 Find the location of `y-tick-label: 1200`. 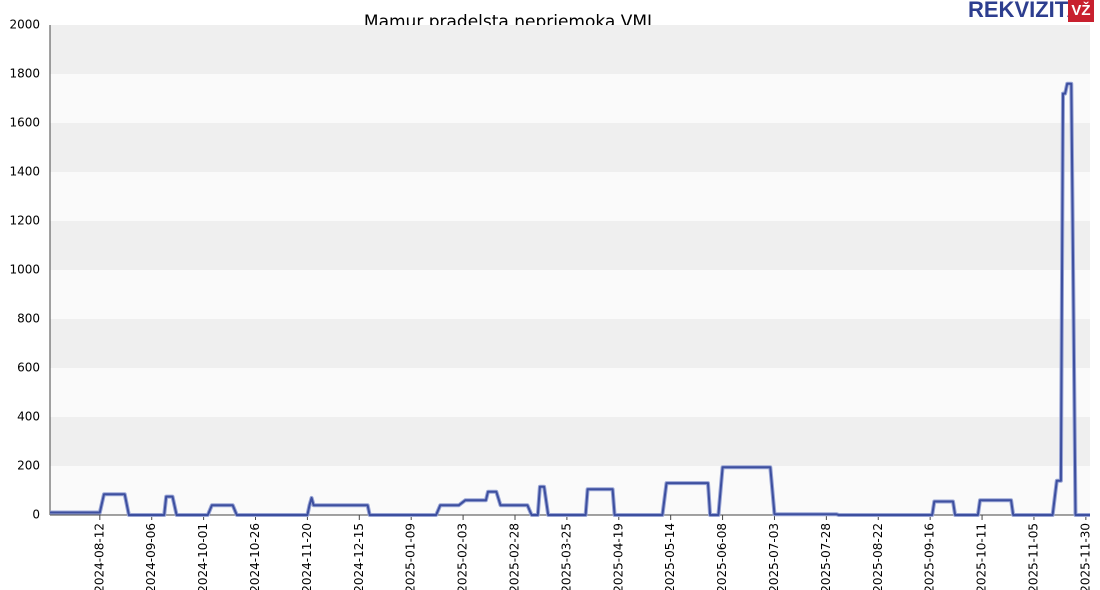

y-tick-label: 1200 is located at coordinates (24, 221).